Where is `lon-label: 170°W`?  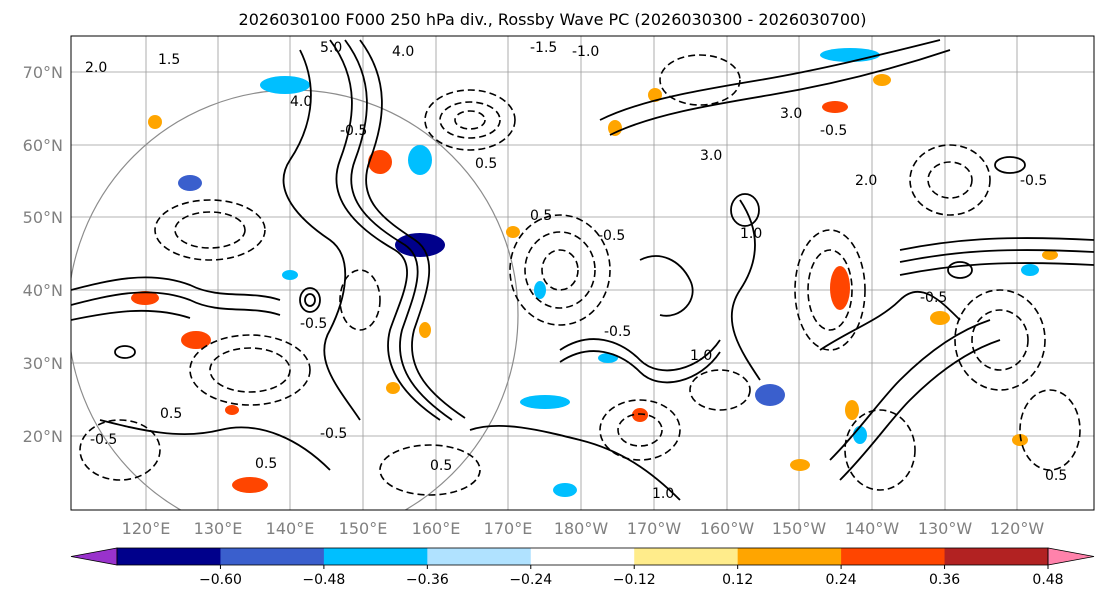 lon-label: 170°W is located at coordinates (654, 528).